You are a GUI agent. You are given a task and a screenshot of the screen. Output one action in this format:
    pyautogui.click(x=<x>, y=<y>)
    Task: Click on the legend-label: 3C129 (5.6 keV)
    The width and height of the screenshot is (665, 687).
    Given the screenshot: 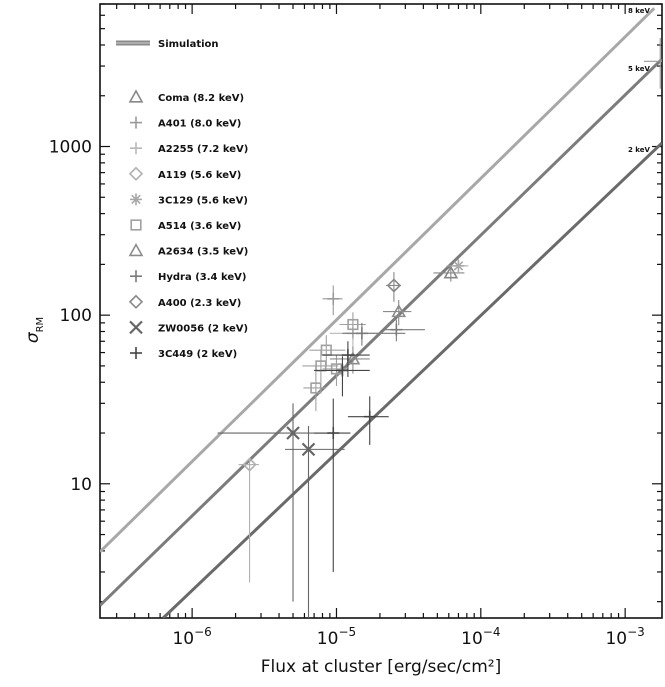 What is the action you would take?
    pyautogui.click(x=203, y=200)
    